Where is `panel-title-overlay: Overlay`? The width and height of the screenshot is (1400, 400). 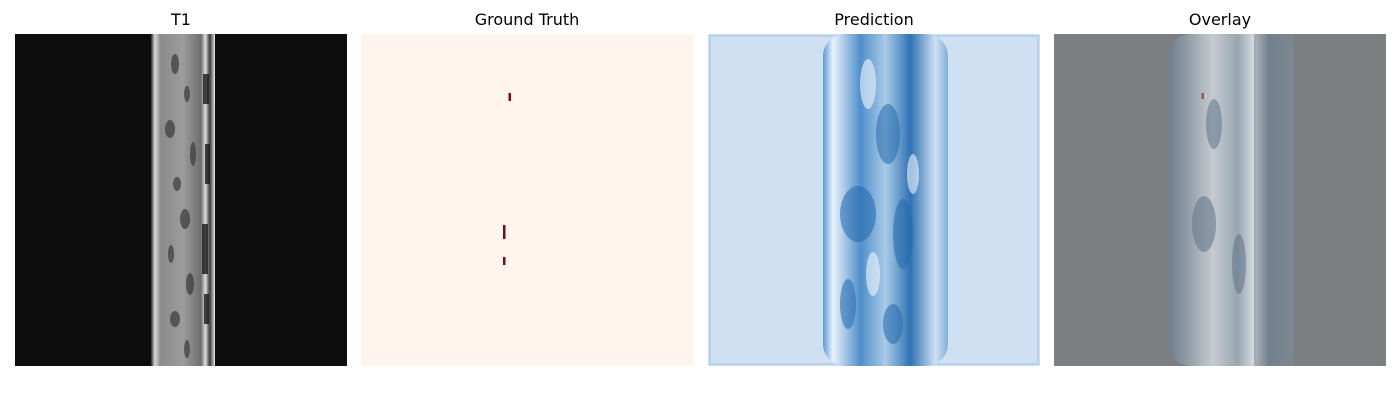 panel-title-overlay: Overlay is located at coordinates (1220, 19).